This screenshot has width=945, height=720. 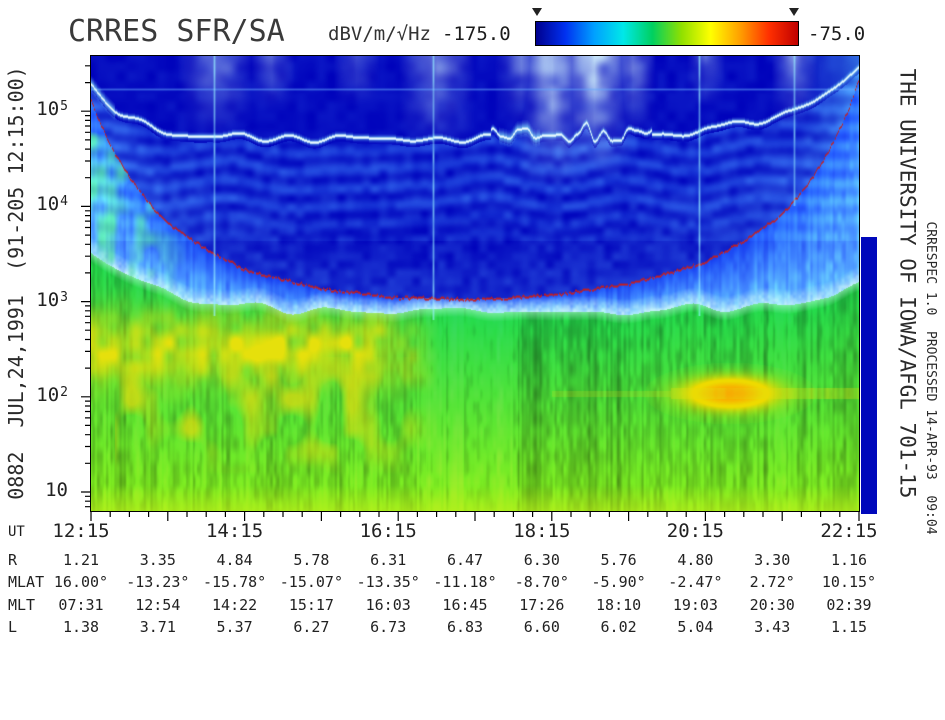 I want to click on ephemeris-value: 5.78, so click(x=311, y=560).